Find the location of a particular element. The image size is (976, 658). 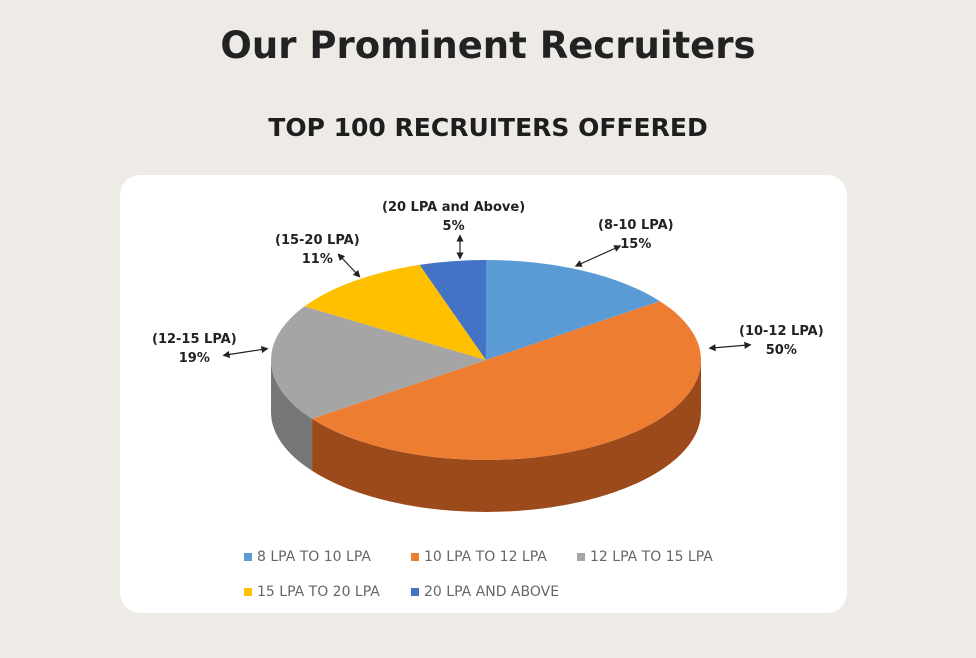

legend-item-15-20: 15 LPA TO 20 LPA is located at coordinates (312, 592).